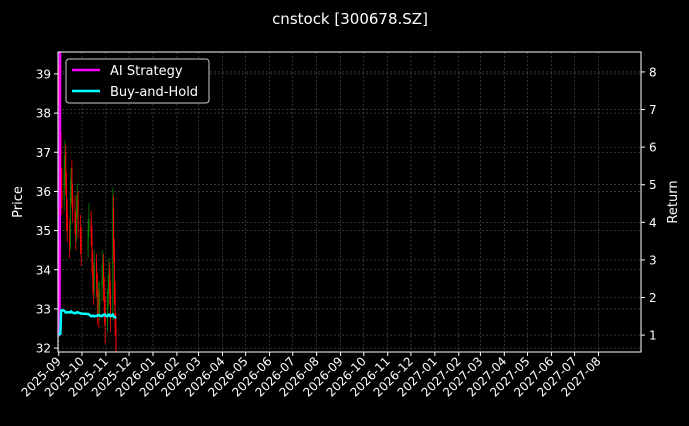 Image resolution: width=689 pixels, height=426 pixels. I want to click on plot-area, so click(87, 202).